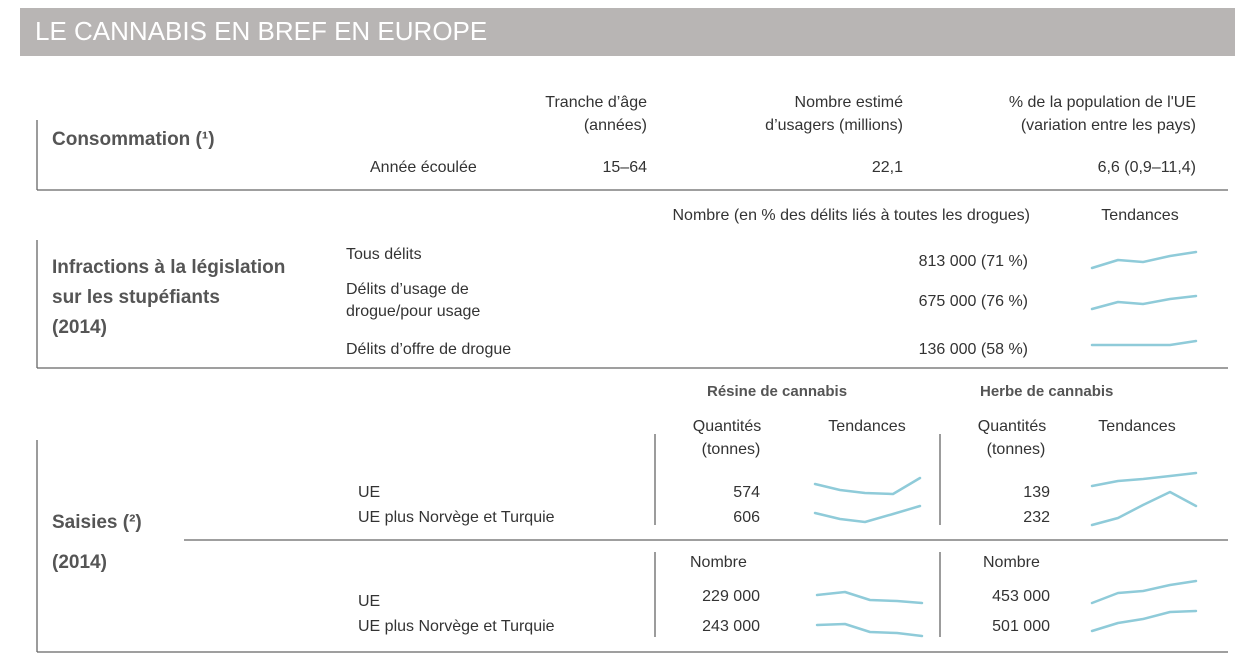  Describe the element at coordinates (428, 349) in the screenshot. I see `row-label: Délits d’offre de drogue` at that location.